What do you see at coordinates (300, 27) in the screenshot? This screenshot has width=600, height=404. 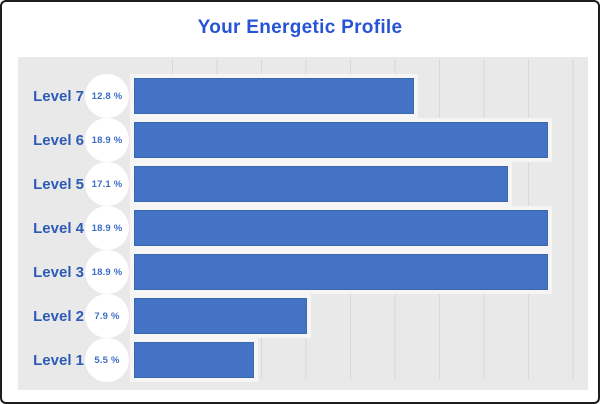 I see `page-title: Your Energetic Profile` at bounding box center [300, 27].